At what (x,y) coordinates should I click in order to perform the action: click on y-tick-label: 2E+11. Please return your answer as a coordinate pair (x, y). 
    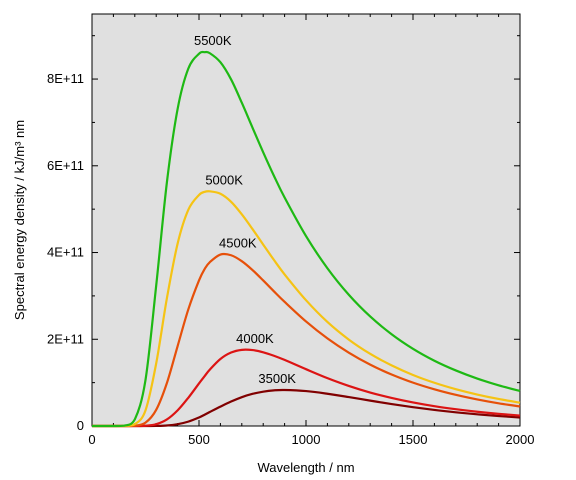
    Looking at the image, I should click on (65, 338).